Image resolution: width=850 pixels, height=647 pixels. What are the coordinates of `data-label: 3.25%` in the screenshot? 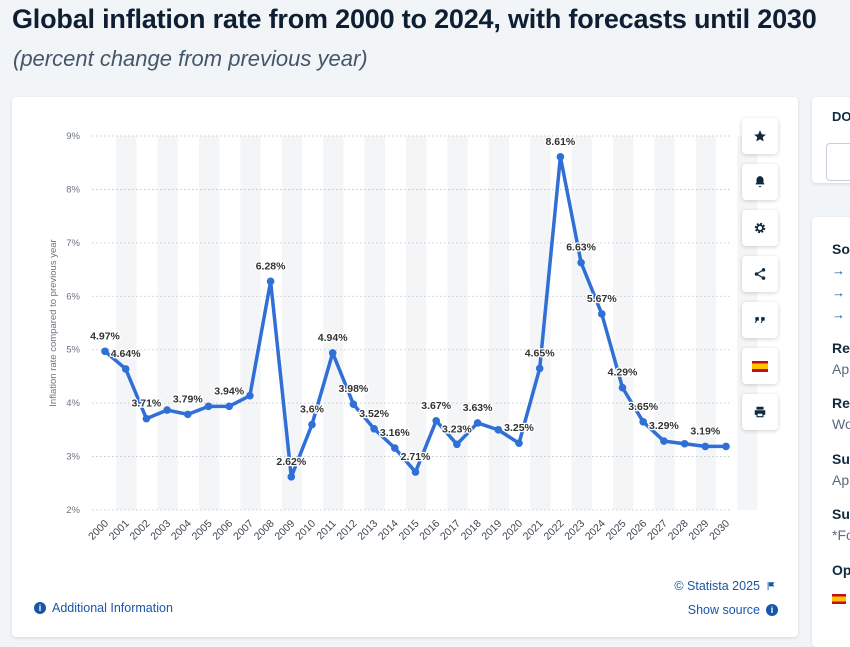 It's located at (519, 428).